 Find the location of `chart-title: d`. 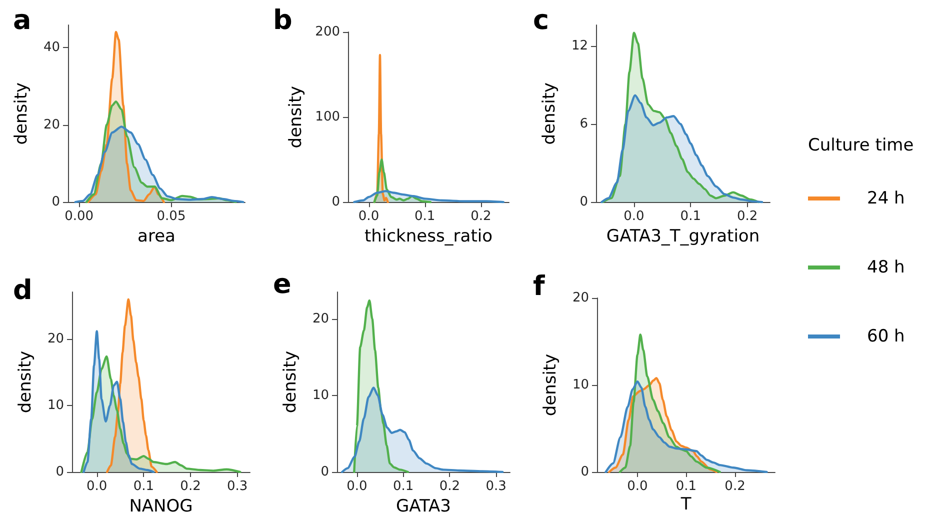

chart-title: d is located at coordinates (22, 290).